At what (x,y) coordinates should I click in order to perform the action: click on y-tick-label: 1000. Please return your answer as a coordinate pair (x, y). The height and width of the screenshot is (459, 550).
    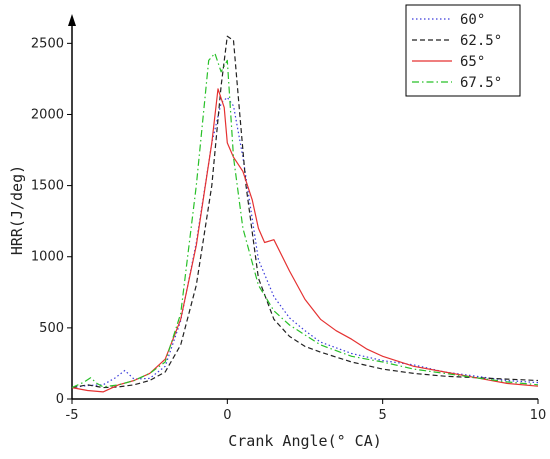
    Looking at the image, I should click on (47, 257).